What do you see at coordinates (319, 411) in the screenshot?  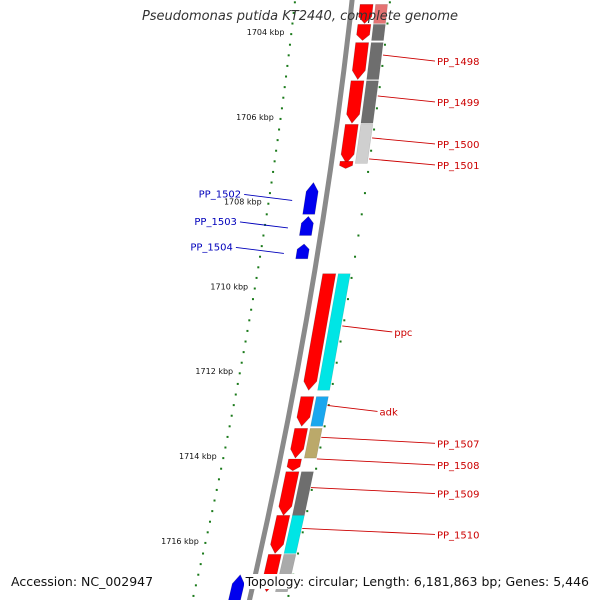 I see `cog-adk` at bounding box center [319, 411].